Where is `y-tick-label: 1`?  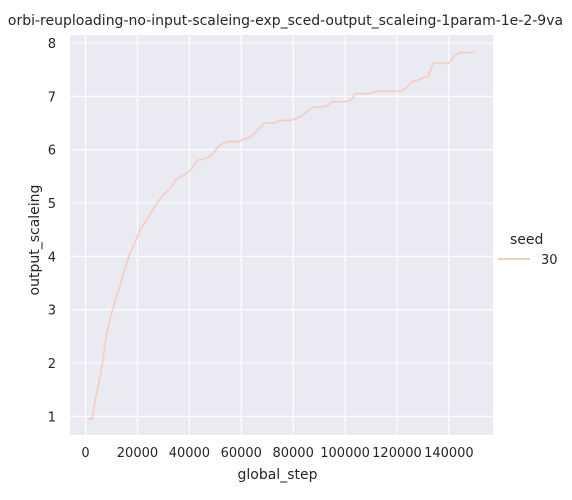 y-tick-label: 1 is located at coordinates (52, 417).